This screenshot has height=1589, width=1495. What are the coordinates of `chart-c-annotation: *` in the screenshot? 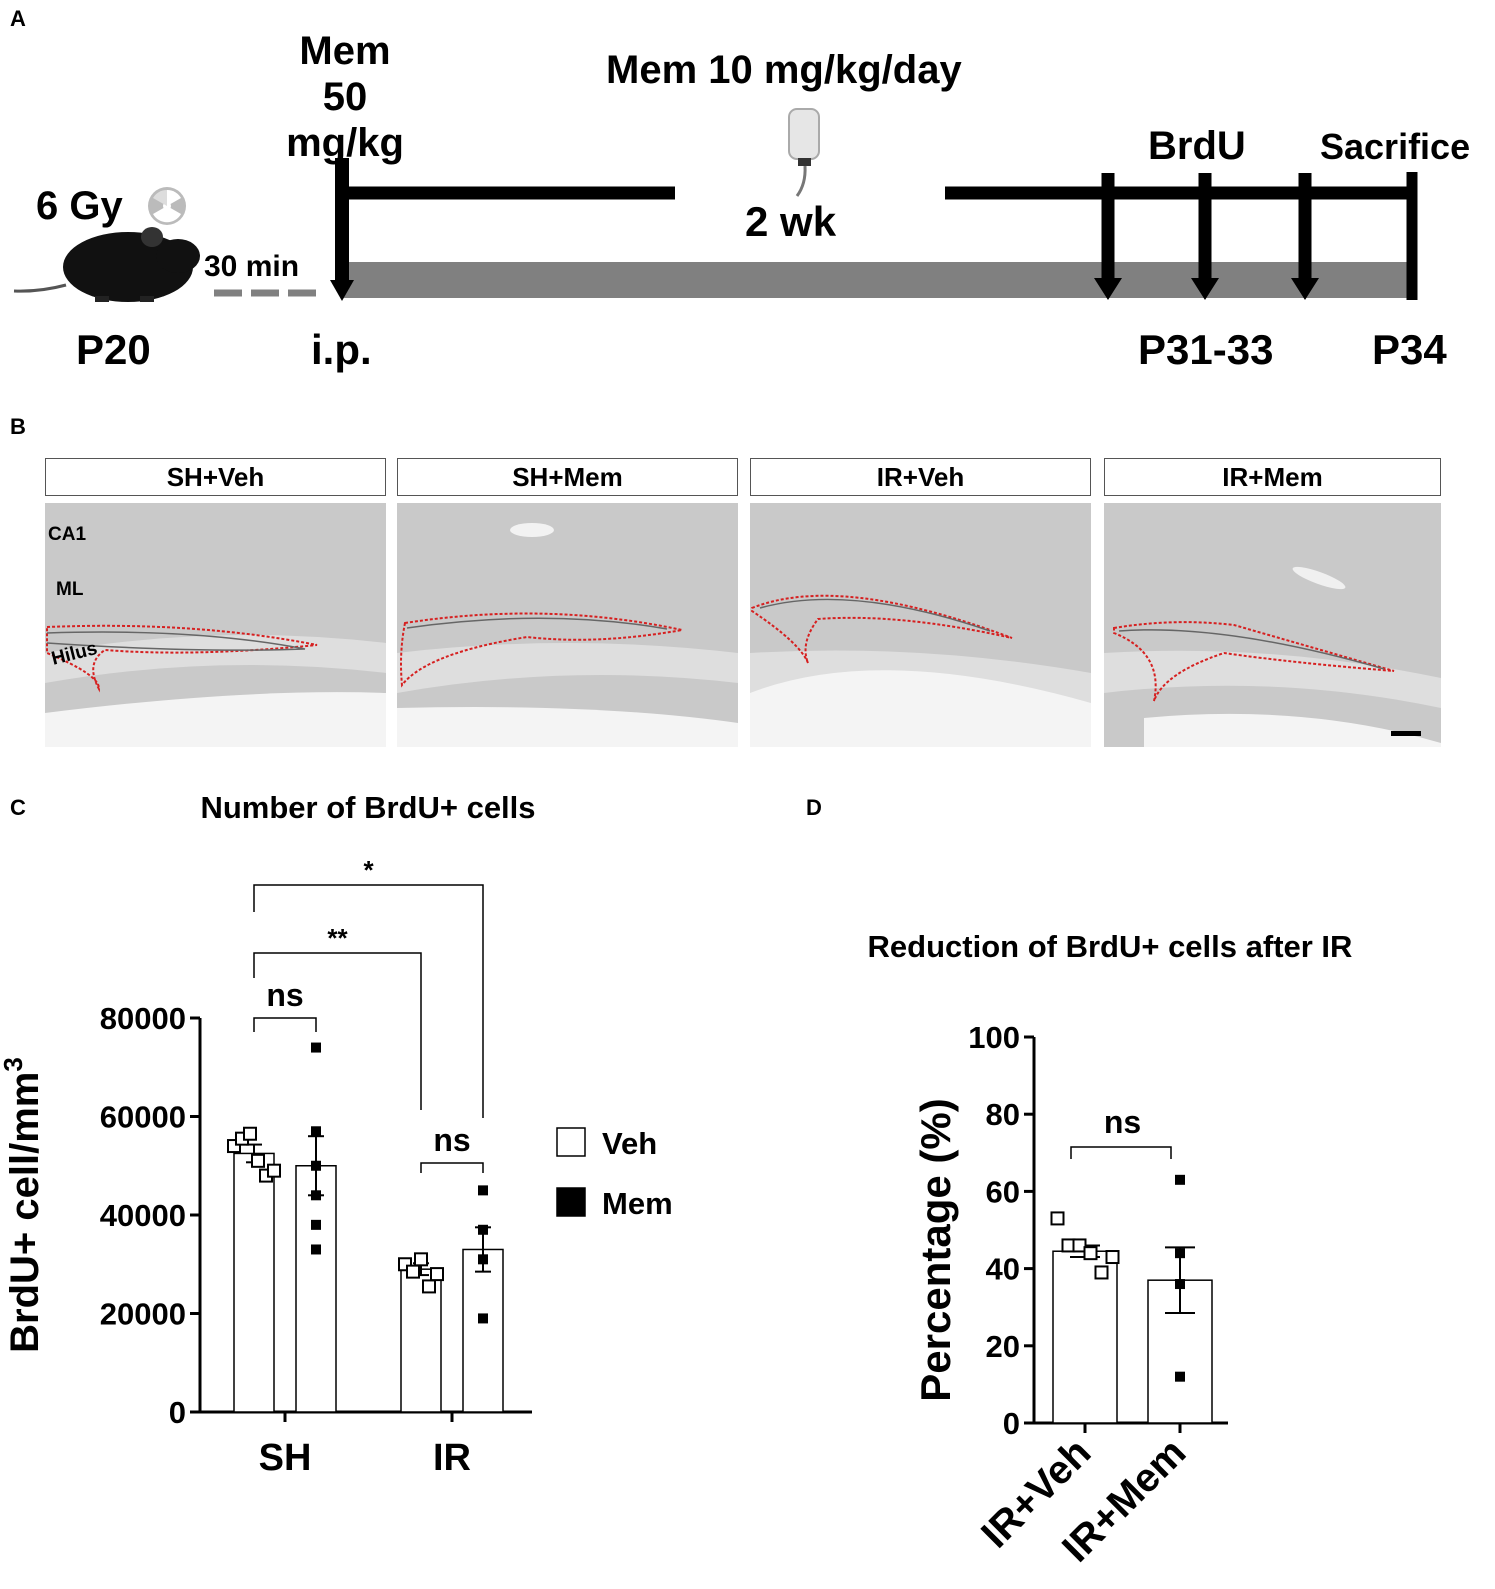 It's located at (368, 870).